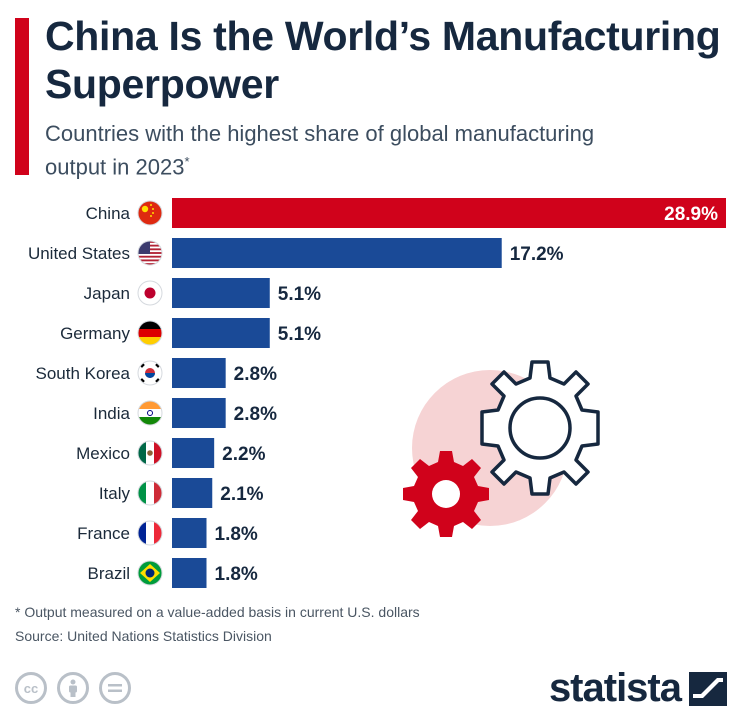 The width and height of the screenshot is (743, 725). Describe the element at coordinates (243, 454) in the screenshot. I see `value-label: 2.2%` at that location.